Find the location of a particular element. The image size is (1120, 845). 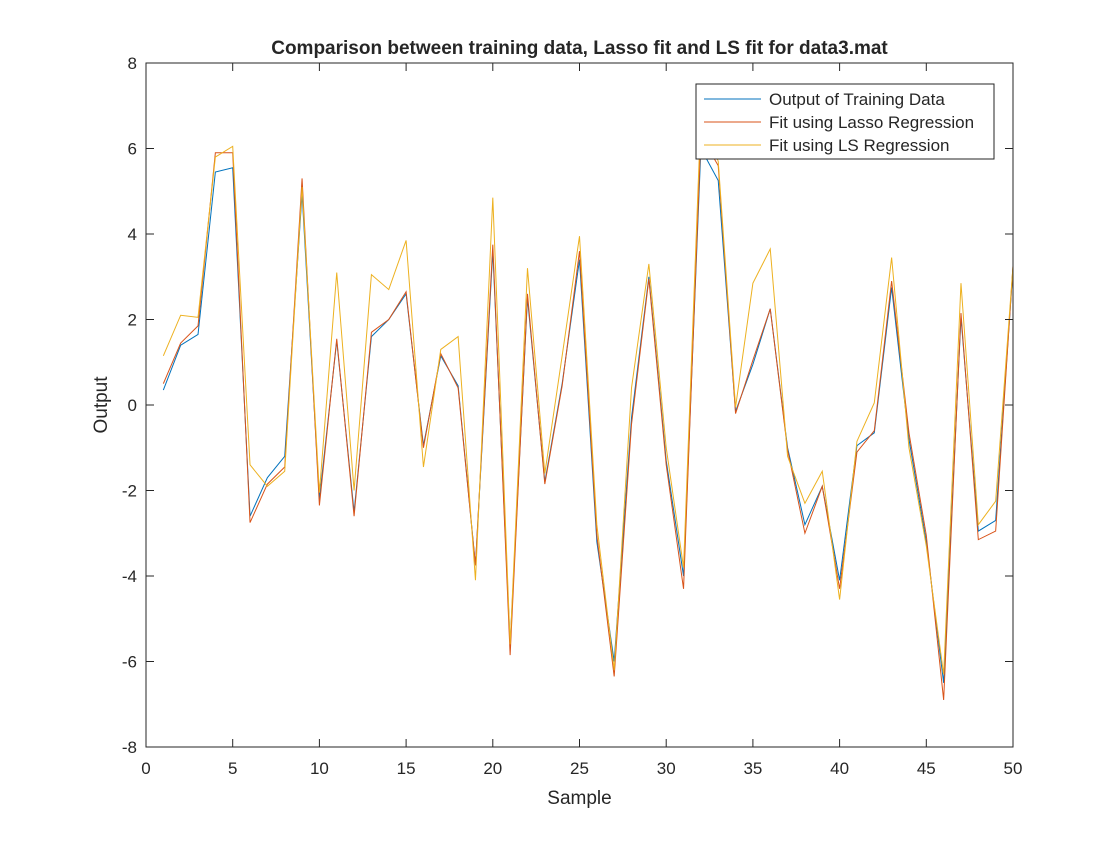

x-tick-label: 15 is located at coordinates (406, 768).